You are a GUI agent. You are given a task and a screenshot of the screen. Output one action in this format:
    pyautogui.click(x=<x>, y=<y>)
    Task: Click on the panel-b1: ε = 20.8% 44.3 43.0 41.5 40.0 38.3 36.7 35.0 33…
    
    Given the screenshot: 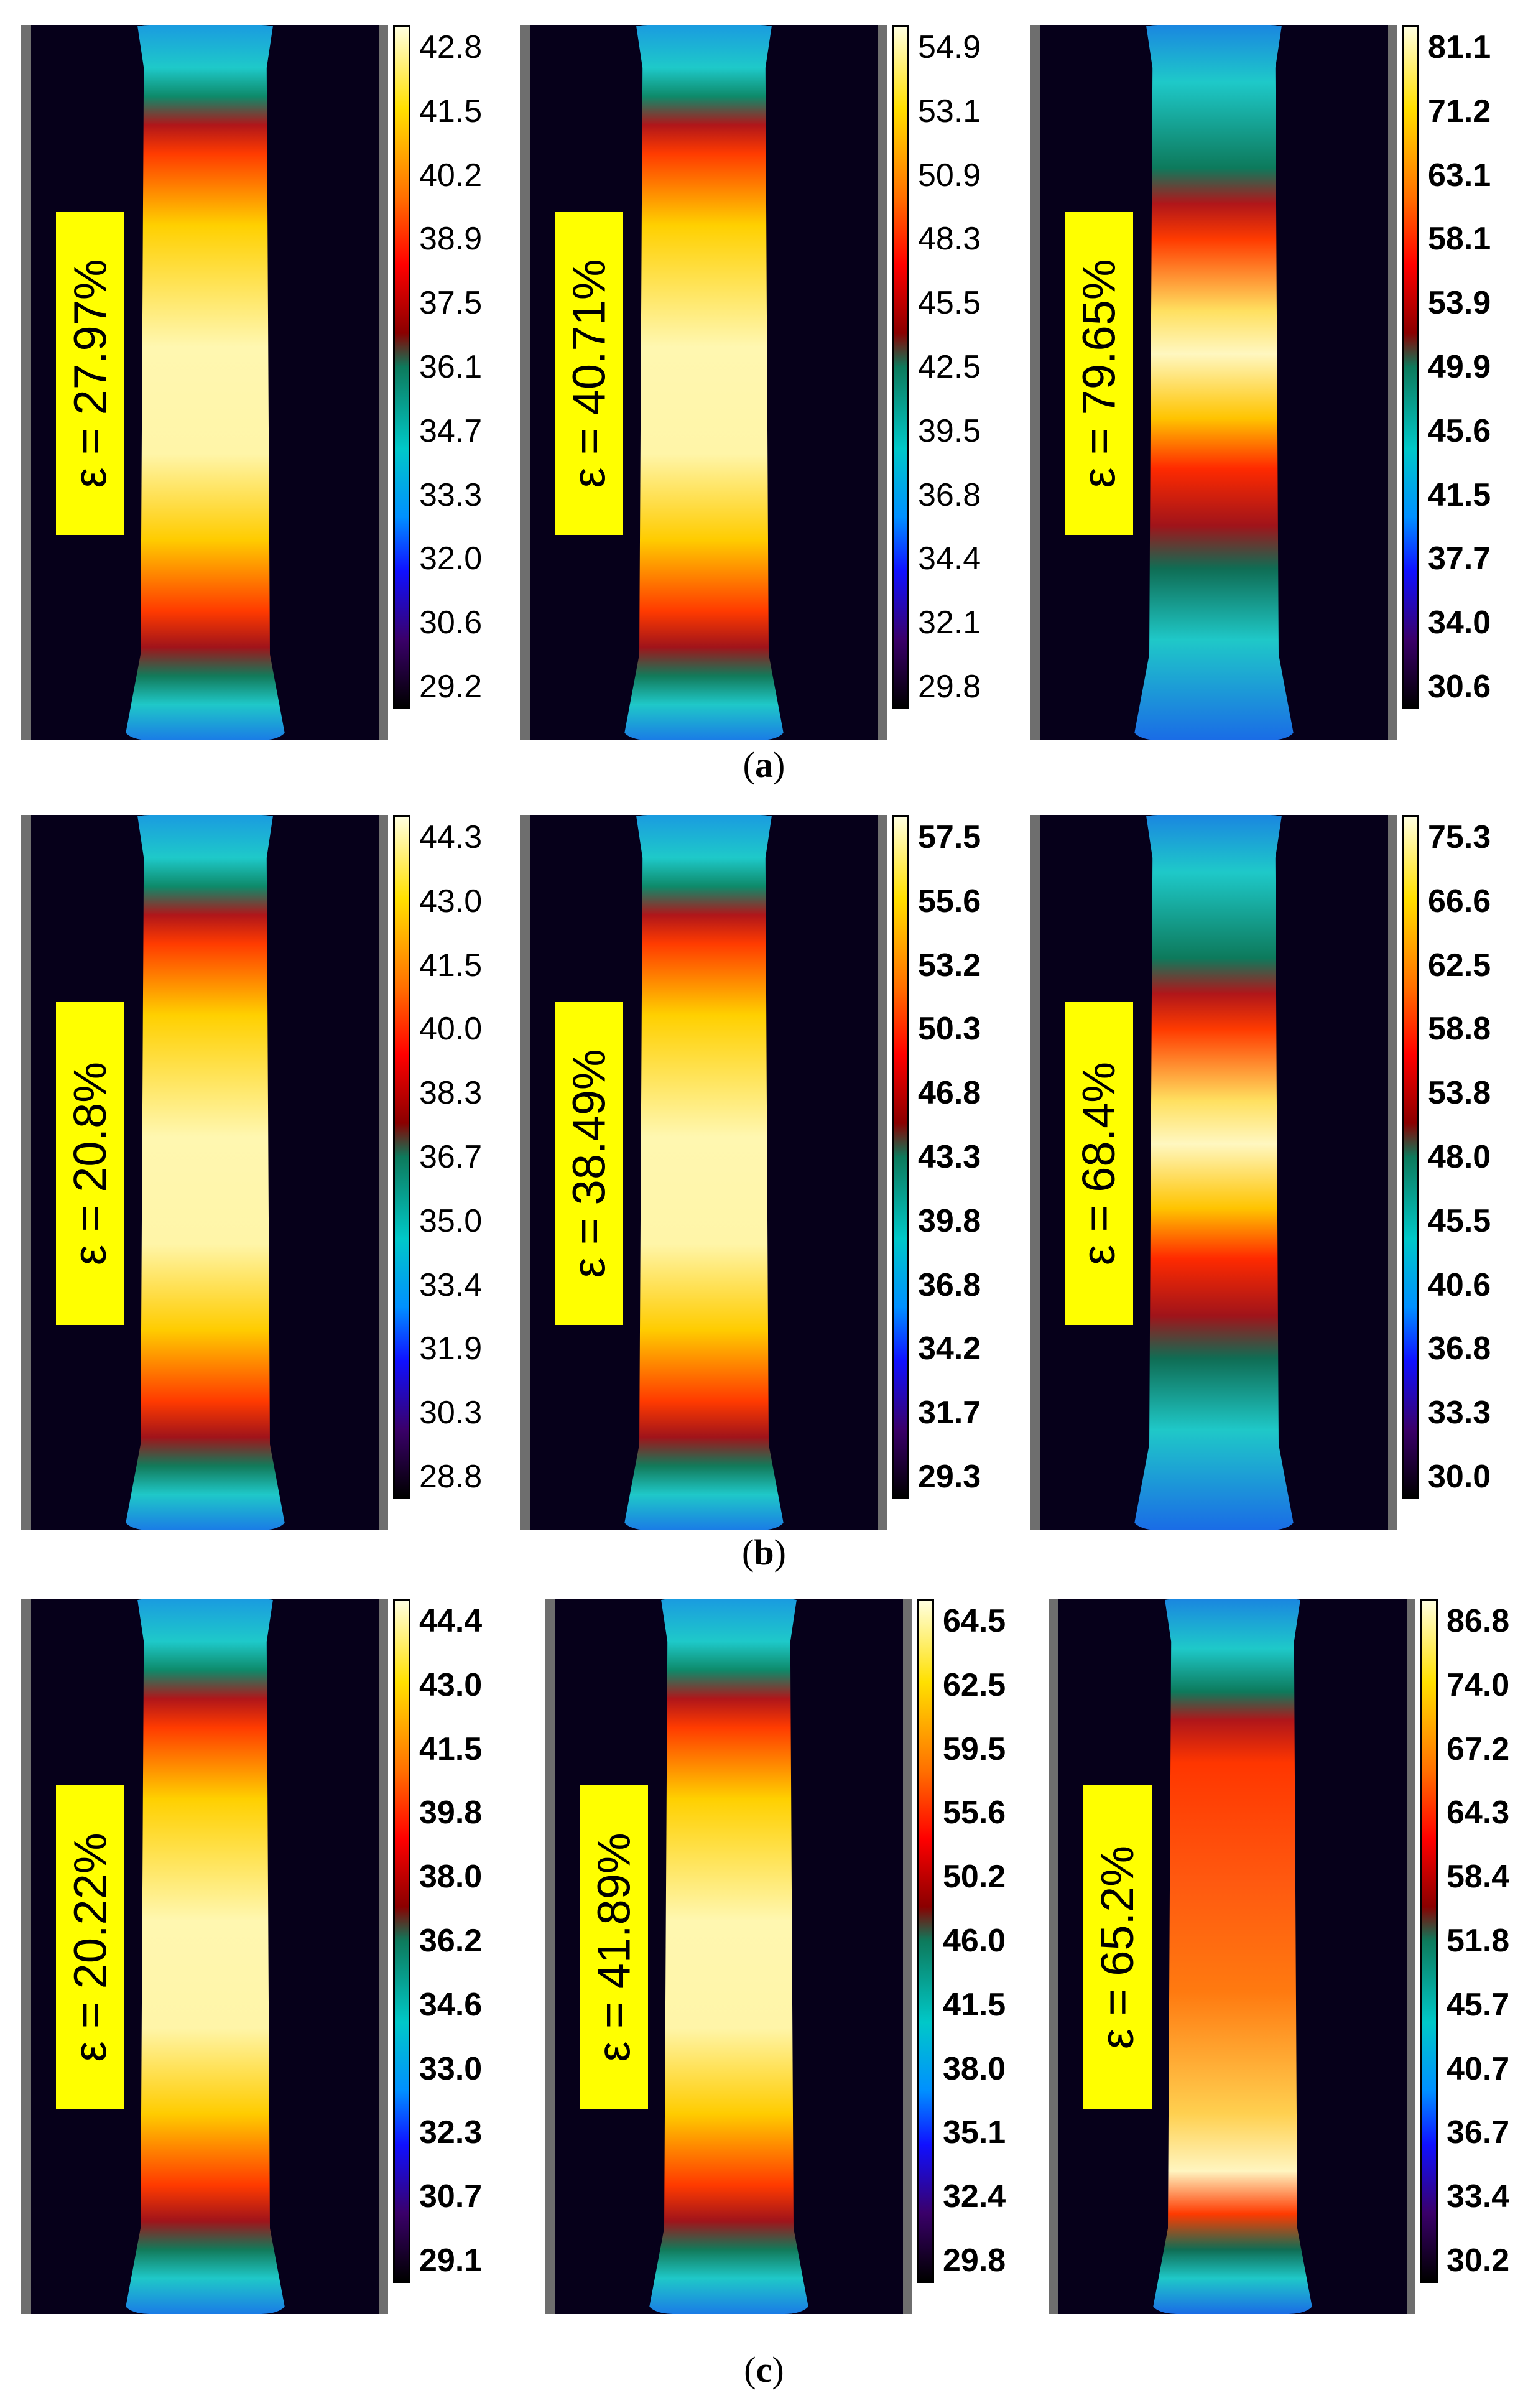 What is the action you would take?
    pyautogui.click(x=251, y=1172)
    